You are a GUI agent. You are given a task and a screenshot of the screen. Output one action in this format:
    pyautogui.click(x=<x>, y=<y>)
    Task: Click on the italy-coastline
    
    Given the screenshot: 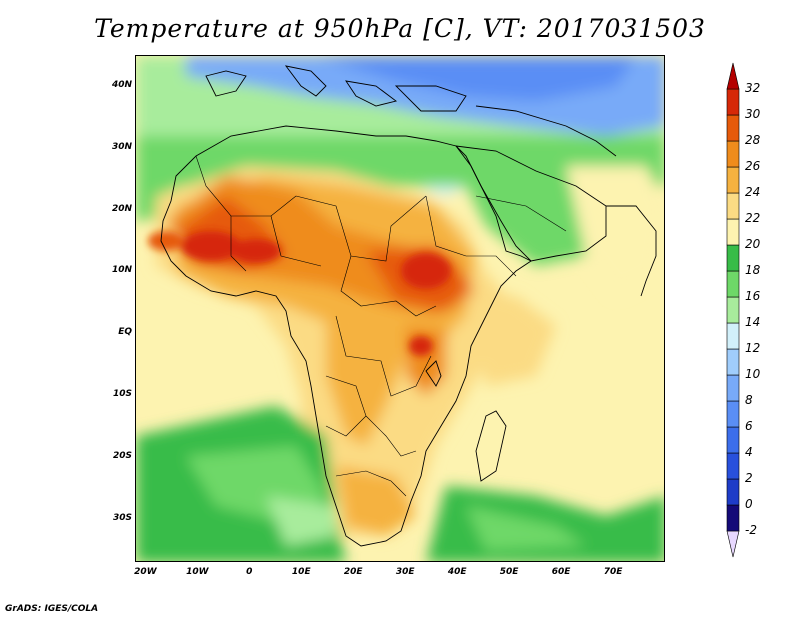 What is the action you would take?
    pyautogui.click(x=305, y=81)
    